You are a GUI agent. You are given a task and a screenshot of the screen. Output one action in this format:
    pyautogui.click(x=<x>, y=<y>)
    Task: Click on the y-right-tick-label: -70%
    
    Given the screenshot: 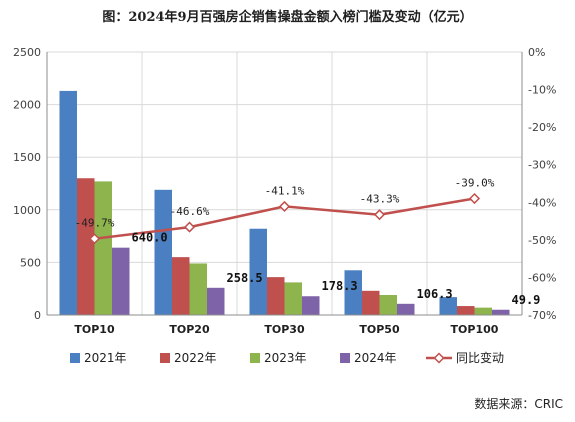 What is the action you would take?
    pyautogui.click(x=542, y=315)
    